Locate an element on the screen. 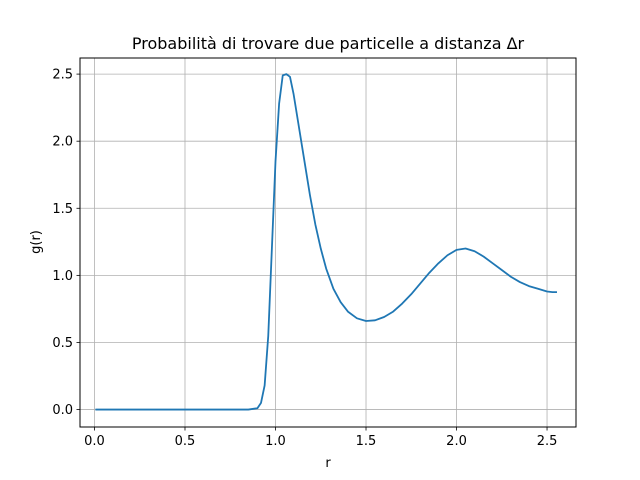 The width and height of the screenshot is (640, 480). y-tick-label: 0.0 is located at coordinates (62, 410).